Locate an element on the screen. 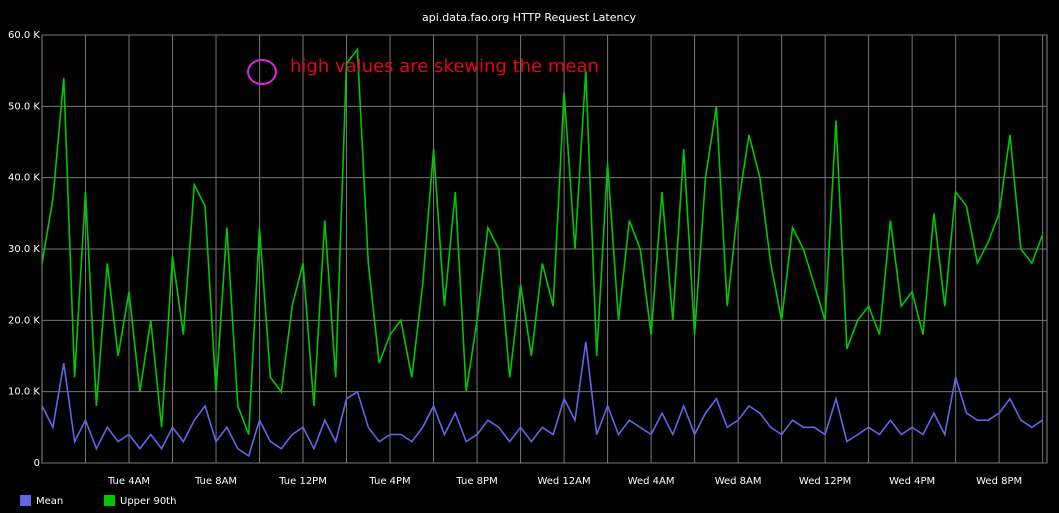 This screenshot has height=513, width=1059. chart-title: api.data.fao.org HTTP Request Latency is located at coordinates (529, 17).